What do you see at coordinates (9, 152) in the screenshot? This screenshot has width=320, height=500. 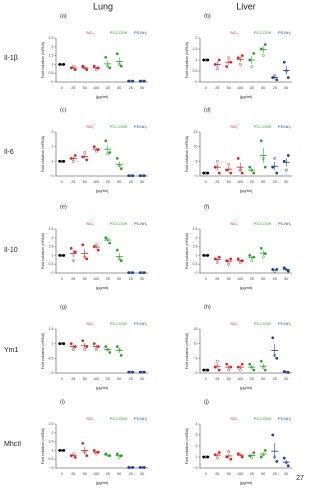 I see `row-label: Il-6` at bounding box center [9, 152].